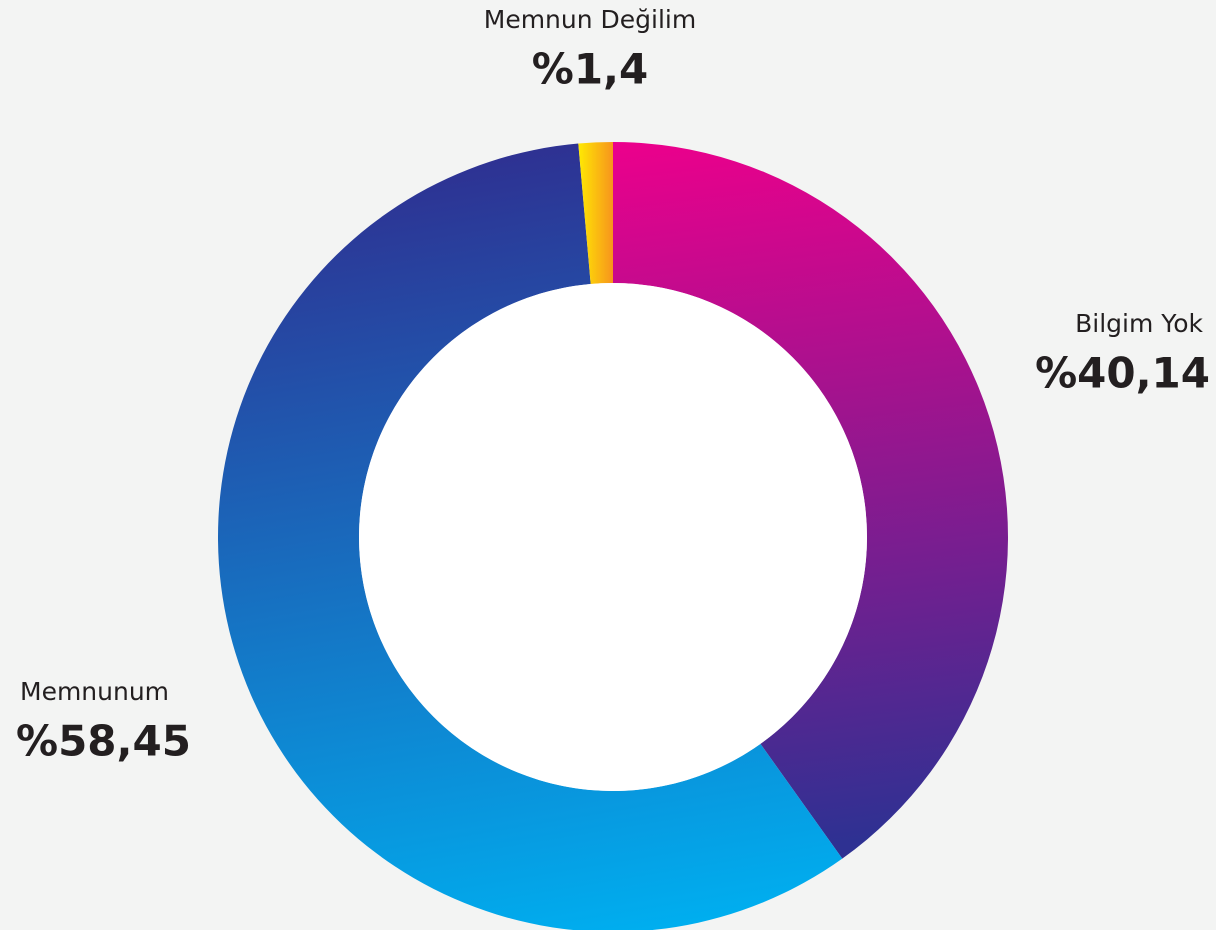 Image resolution: width=1216 pixels, height=930 pixels. Describe the element at coordinates (595, 213) in the screenshot. I see `donut-slice` at that location.